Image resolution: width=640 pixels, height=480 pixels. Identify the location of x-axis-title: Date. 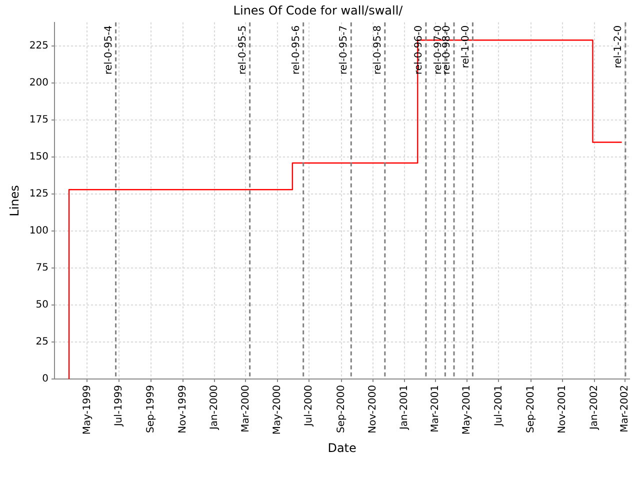
(342, 447).